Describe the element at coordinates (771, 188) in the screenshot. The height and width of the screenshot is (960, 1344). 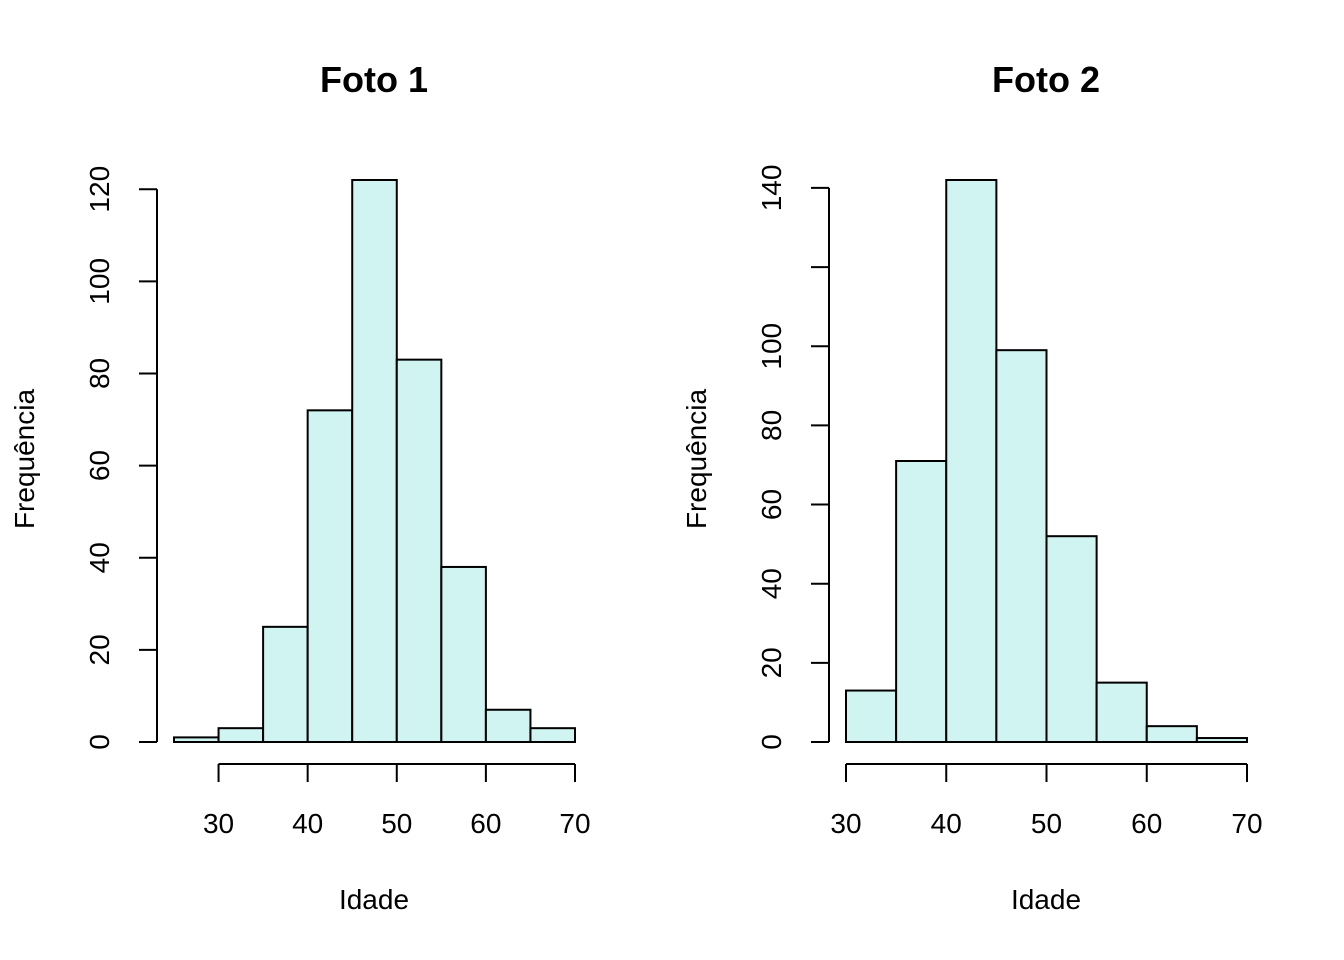
I see `y-tick-label: 140` at that location.